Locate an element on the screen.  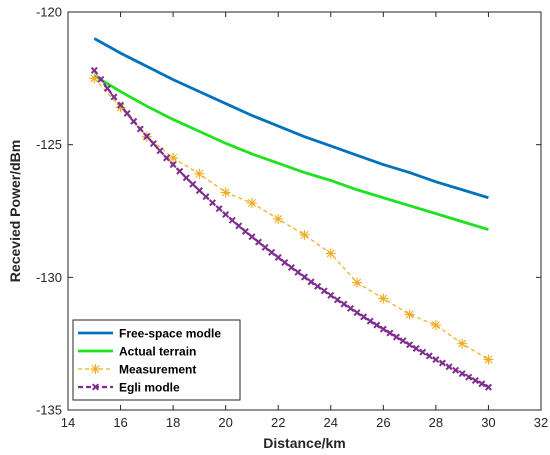
y-tick-label: -125 is located at coordinates (49, 144).